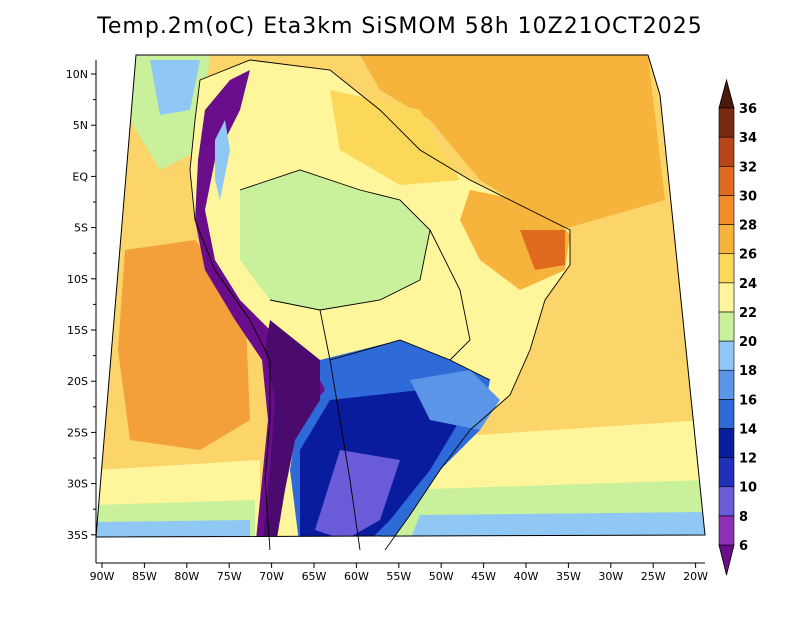 This screenshot has height=618, width=800. Describe the element at coordinates (450, 295) in the screenshot. I see `central-brazil-border` at that location.